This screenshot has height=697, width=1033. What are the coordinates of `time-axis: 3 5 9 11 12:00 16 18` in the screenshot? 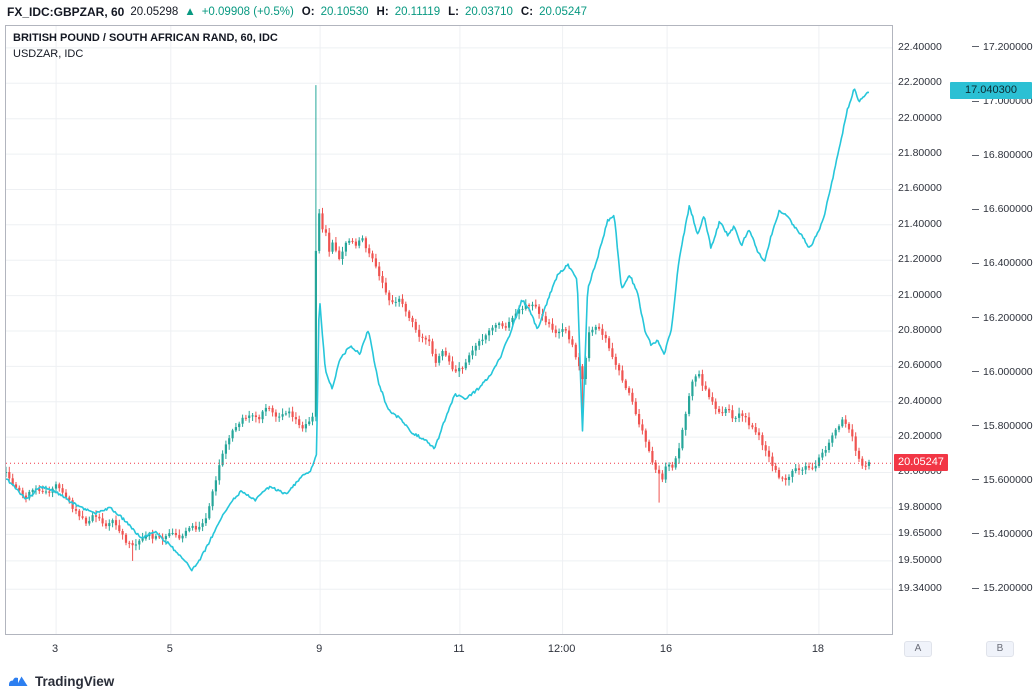 It's located at (449, 649).